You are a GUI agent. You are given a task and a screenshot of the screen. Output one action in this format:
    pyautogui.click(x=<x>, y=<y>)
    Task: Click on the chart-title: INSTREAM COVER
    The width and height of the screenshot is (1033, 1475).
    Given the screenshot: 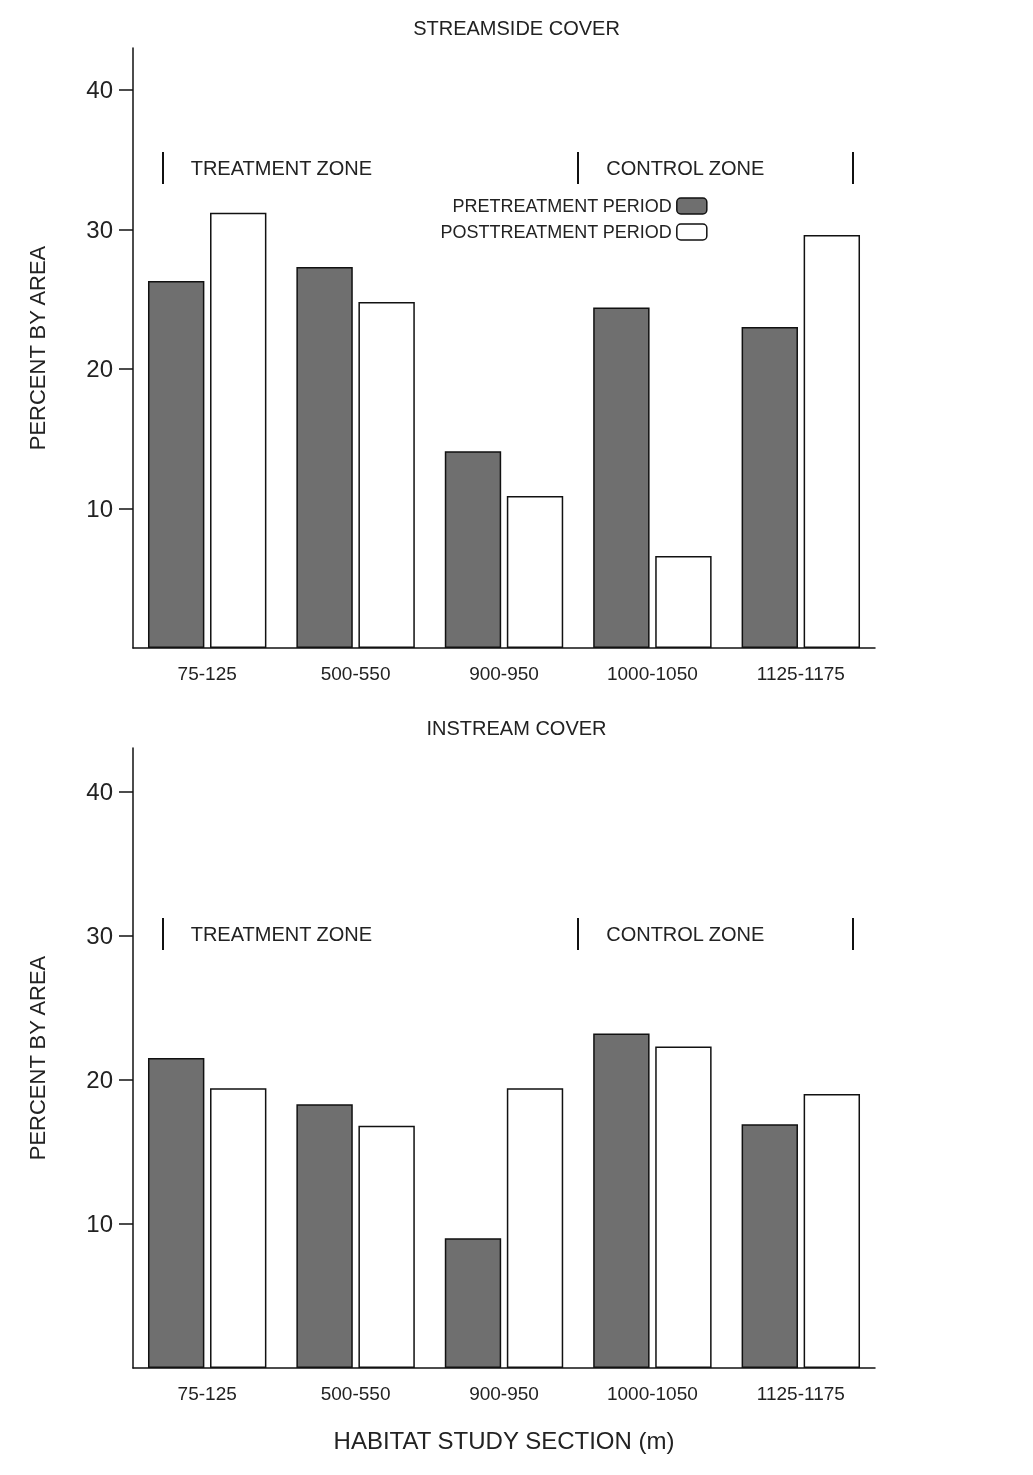 What is the action you would take?
    pyautogui.click(x=516, y=728)
    